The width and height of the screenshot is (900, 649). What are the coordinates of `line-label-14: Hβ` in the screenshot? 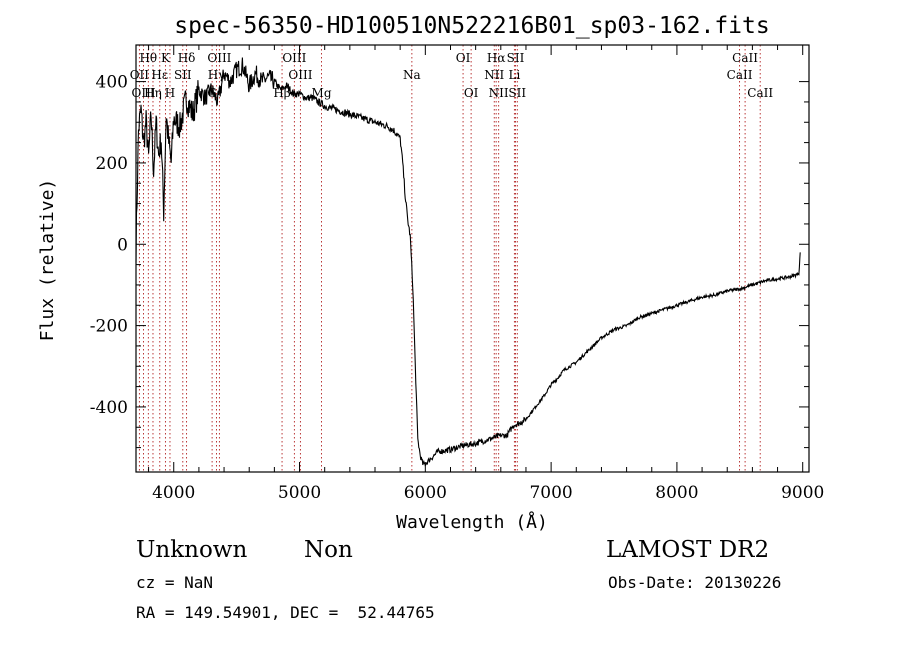 It's located at (281, 93).